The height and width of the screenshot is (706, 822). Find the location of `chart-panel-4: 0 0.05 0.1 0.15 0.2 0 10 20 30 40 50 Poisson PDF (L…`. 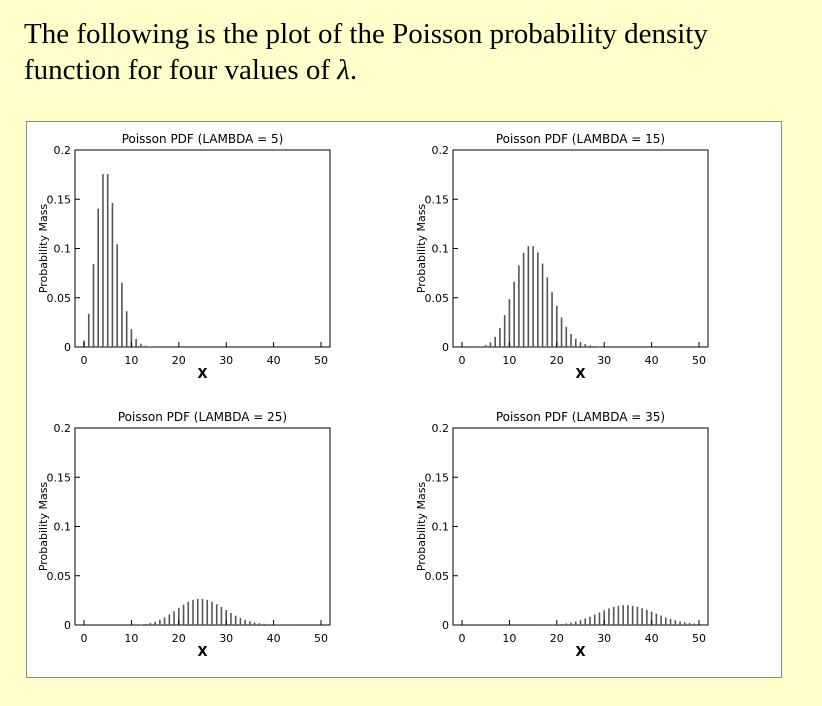

chart-panel-4: 0 0.05 0.1 0.15 0.2 0 10 20 30 40 50 Poisson PDF (L… is located at coordinates (562, 535).